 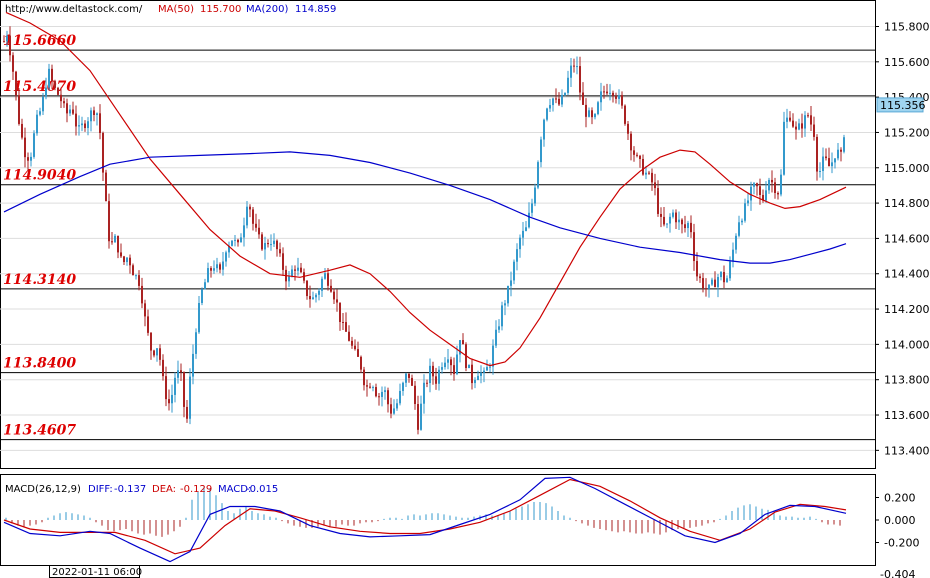 What do you see at coordinates (164, 489) in the screenshot?
I see `dea-label: DEA:` at bounding box center [164, 489].